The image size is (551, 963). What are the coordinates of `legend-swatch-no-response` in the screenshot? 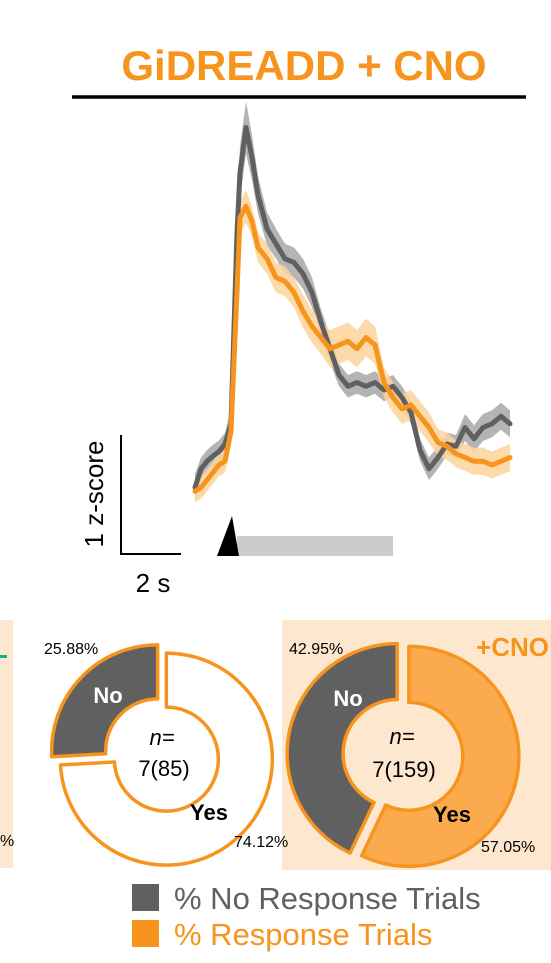 It's located at (145, 897).